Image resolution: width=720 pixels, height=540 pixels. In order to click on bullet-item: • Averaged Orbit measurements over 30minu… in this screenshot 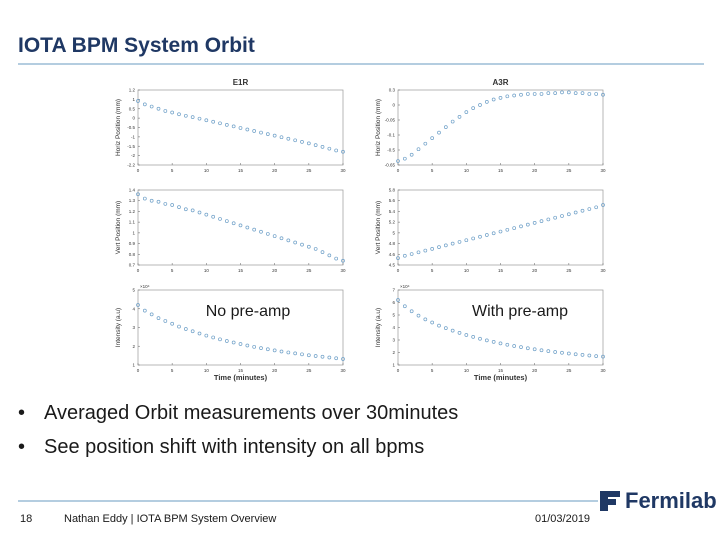, I will do `click(238, 413)`.